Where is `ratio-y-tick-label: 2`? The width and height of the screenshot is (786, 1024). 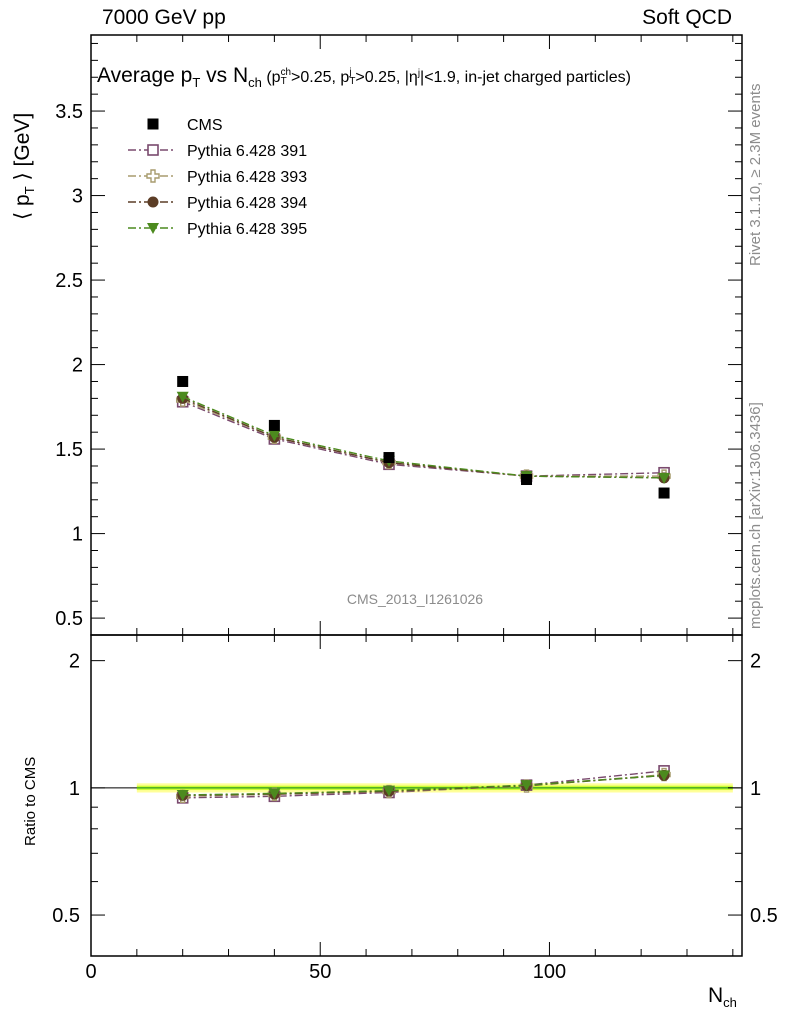
ratio-y-tick-label: 2 is located at coordinates (74, 662).